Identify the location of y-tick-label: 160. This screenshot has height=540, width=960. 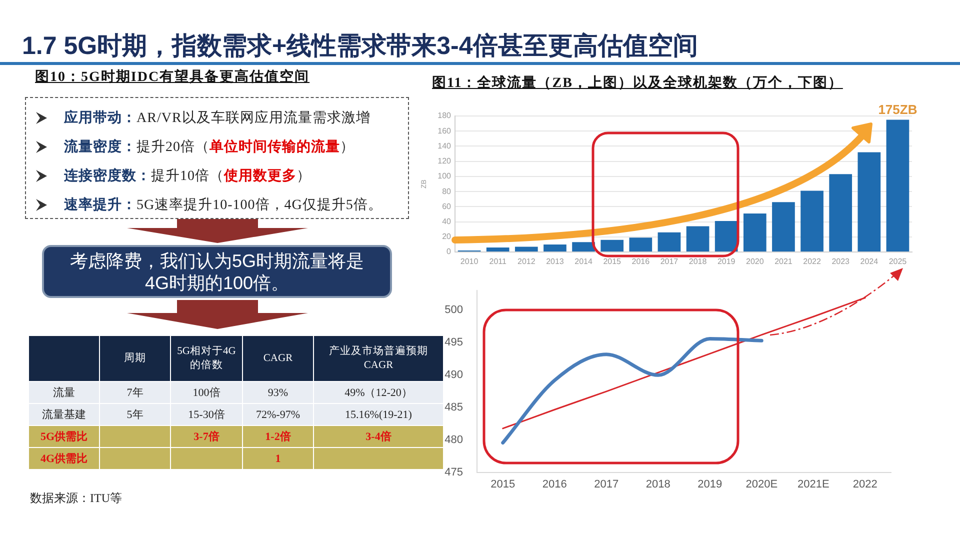
(445, 131).